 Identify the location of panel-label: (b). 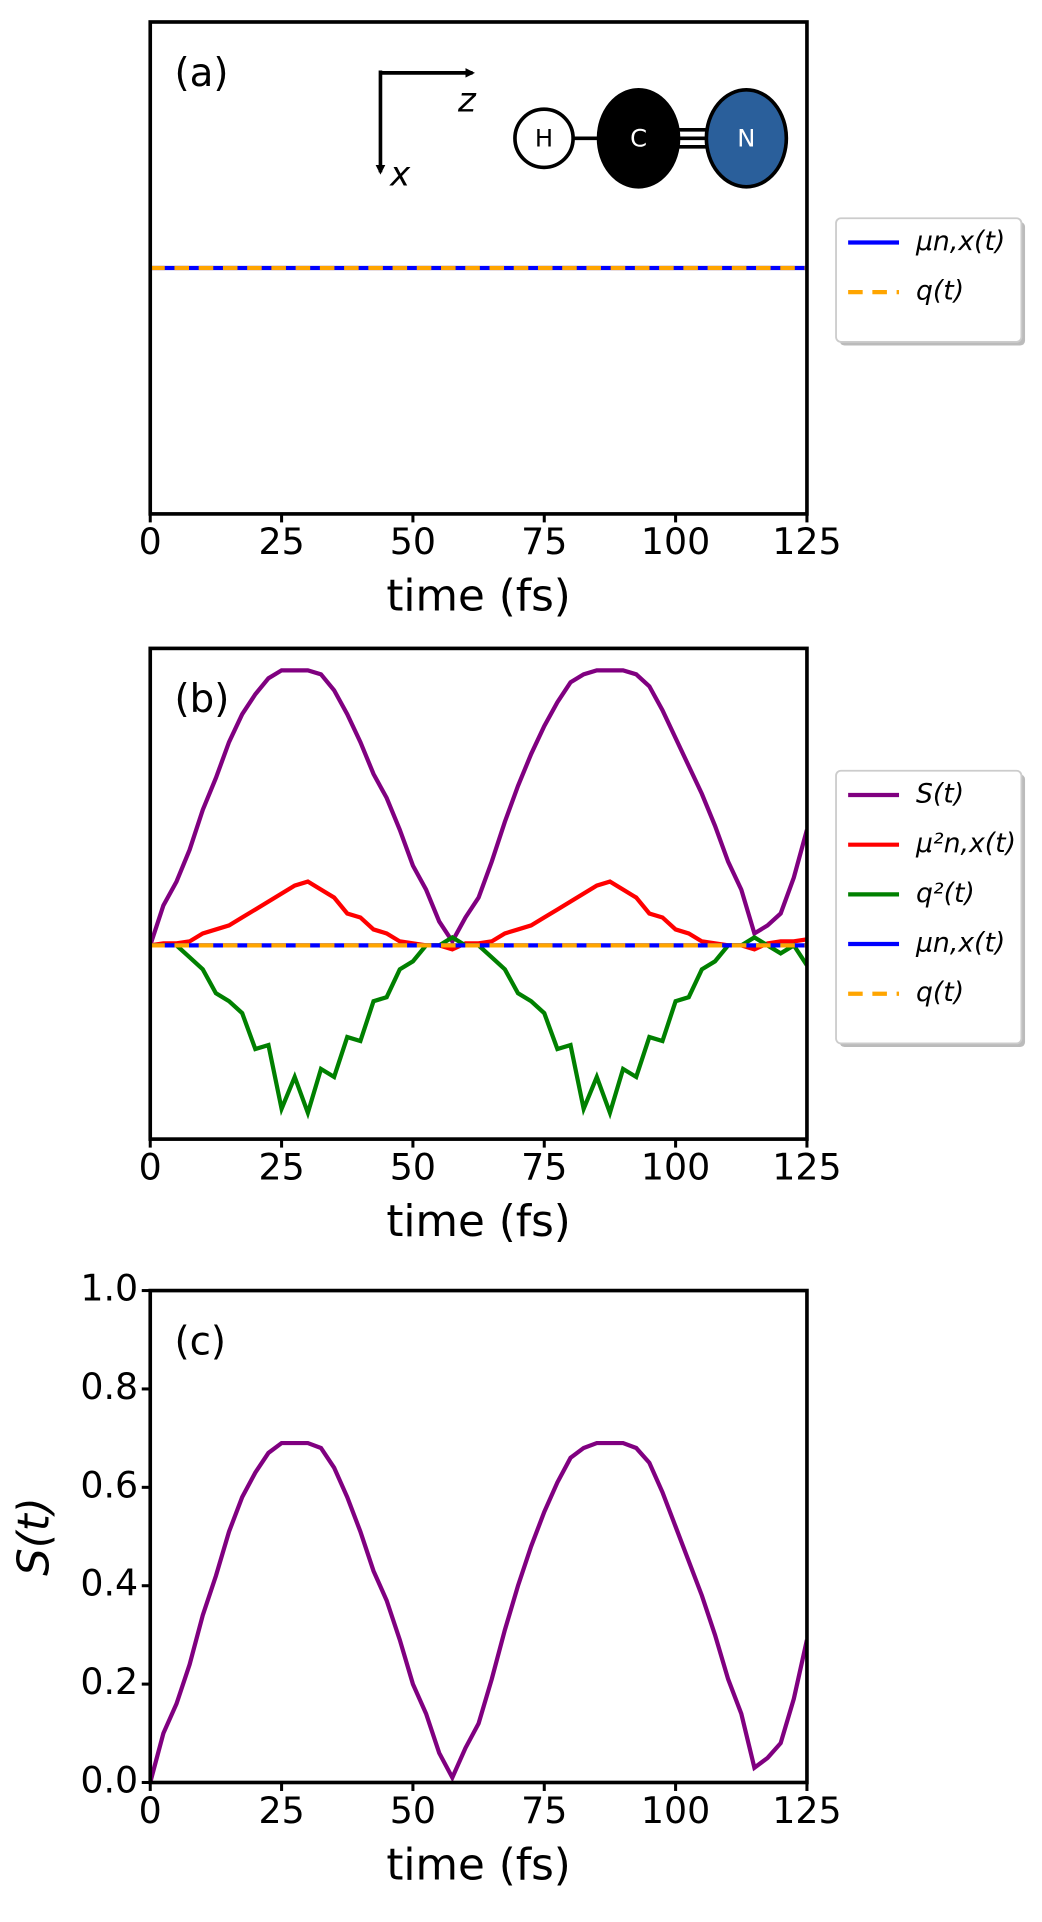
(201, 699).